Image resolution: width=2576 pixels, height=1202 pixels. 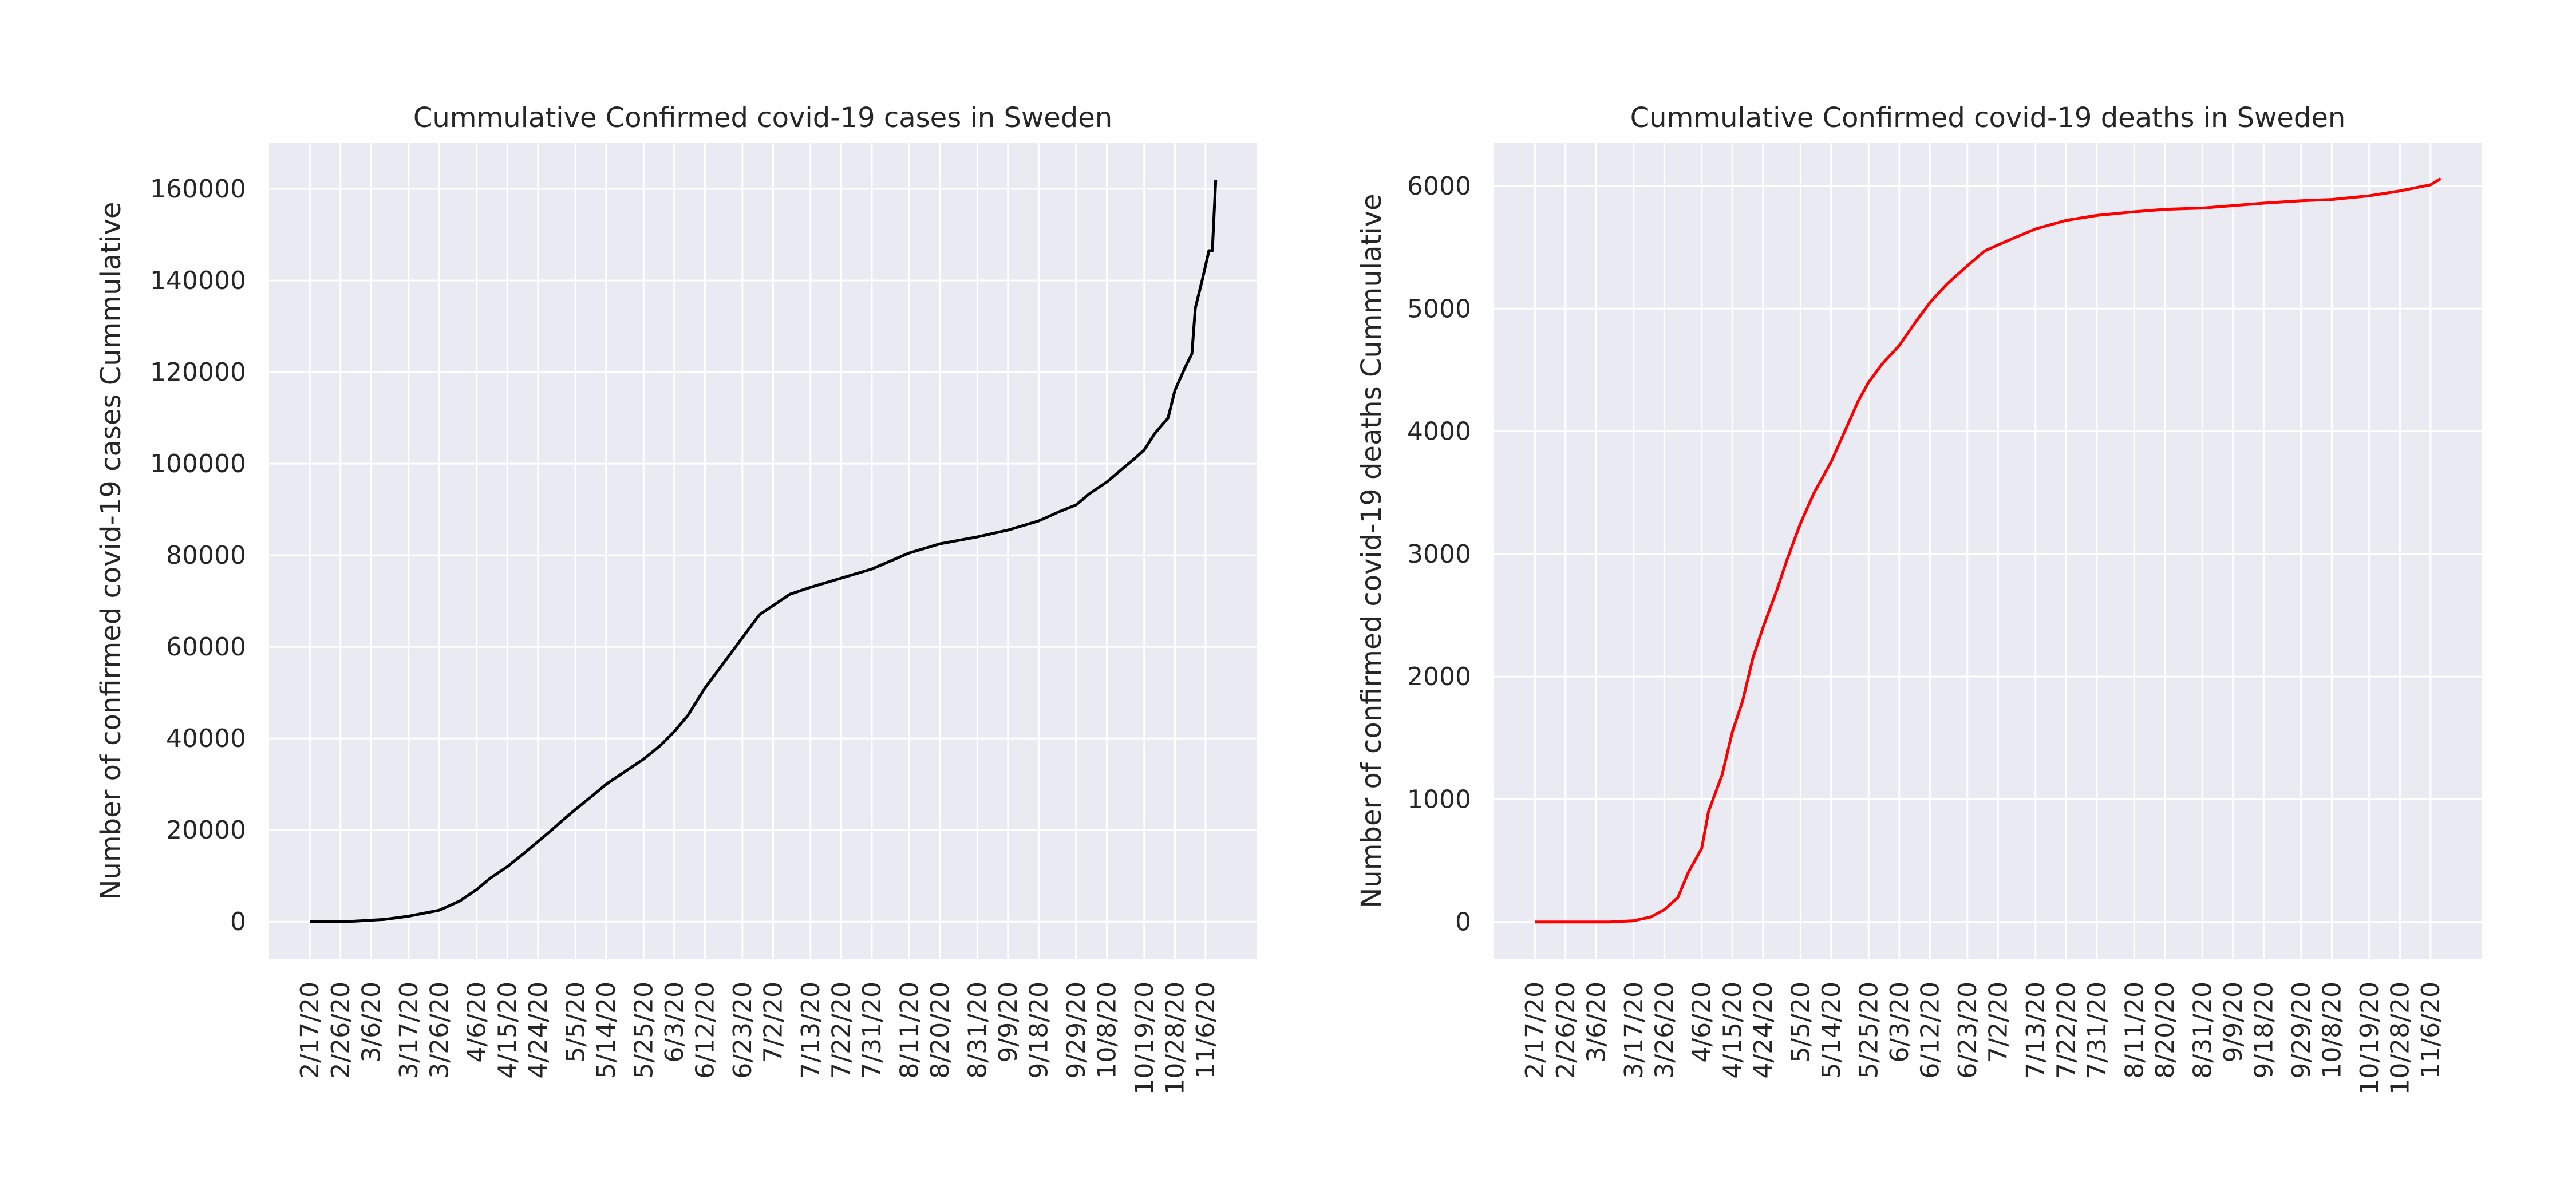 I want to click on y-tick-label: 3000, so click(x=1439, y=554).